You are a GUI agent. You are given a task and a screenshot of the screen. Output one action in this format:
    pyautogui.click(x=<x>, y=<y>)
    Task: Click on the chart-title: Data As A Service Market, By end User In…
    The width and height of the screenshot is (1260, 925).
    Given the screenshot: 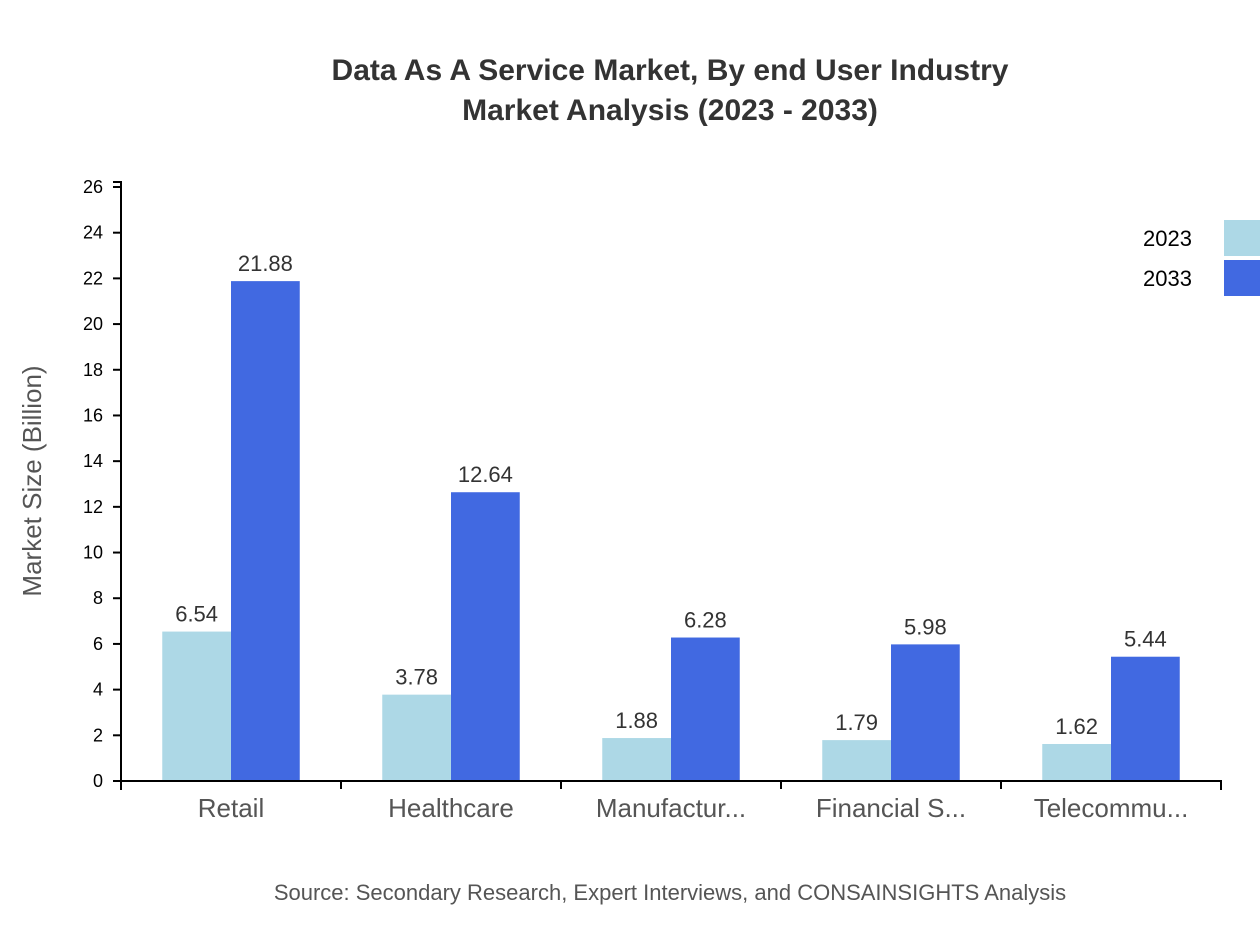 What is the action you would take?
    pyautogui.click(x=670, y=70)
    